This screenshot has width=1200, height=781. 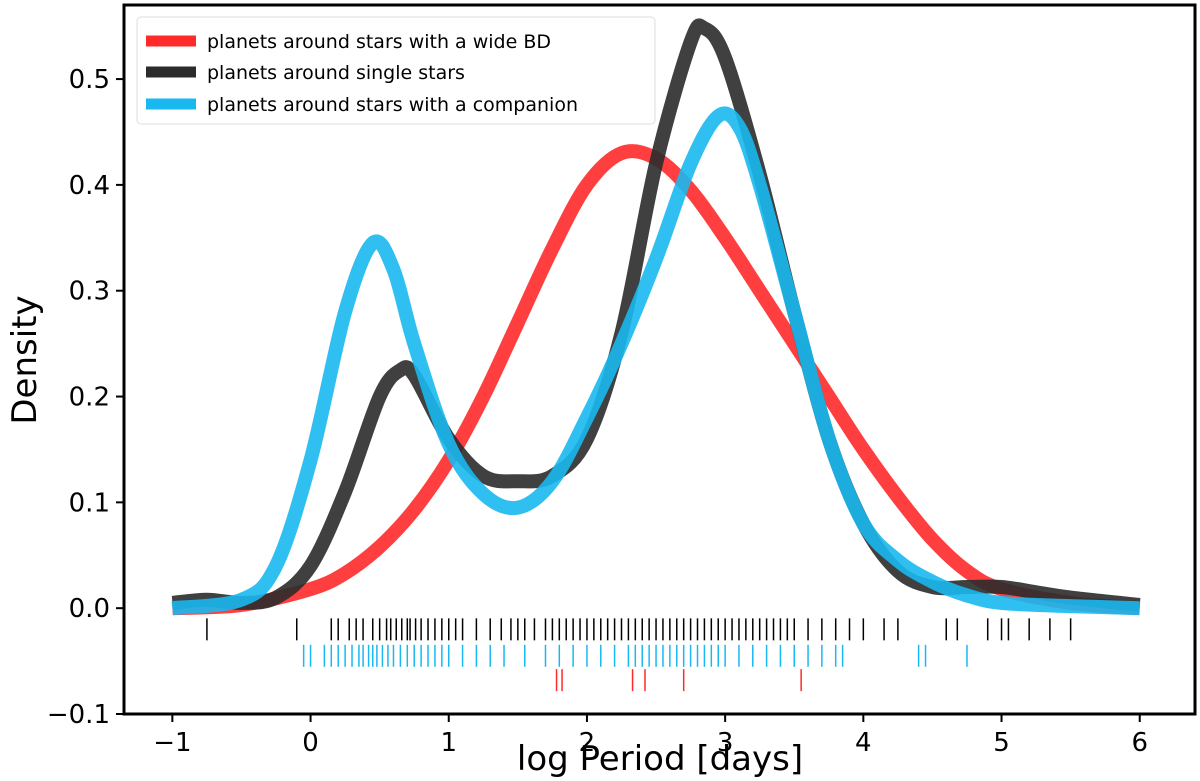 I want to click on legend-label-wide-bd: planets around stars with a wide BD, so click(x=379, y=42).